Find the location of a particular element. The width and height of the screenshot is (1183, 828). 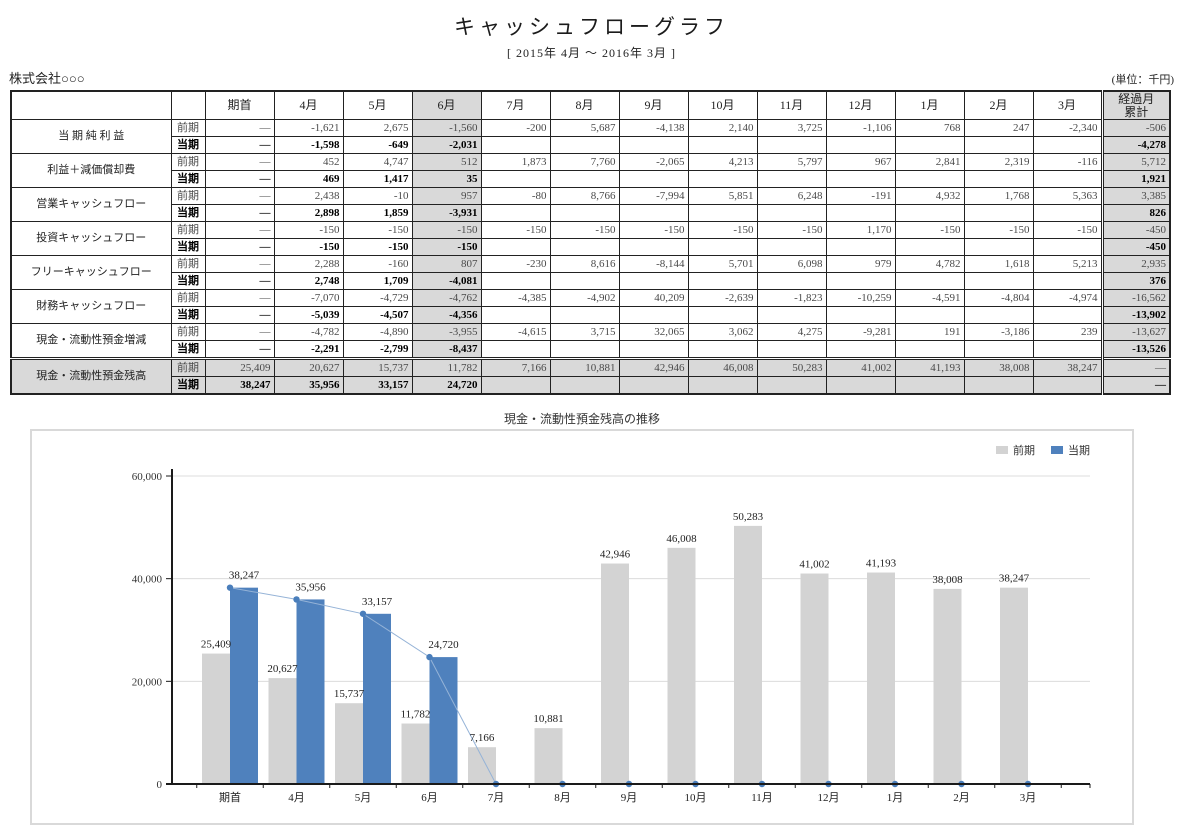

table-row-curr: 当期 —469 1,417 35 1,921 is located at coordinates (591, 179).